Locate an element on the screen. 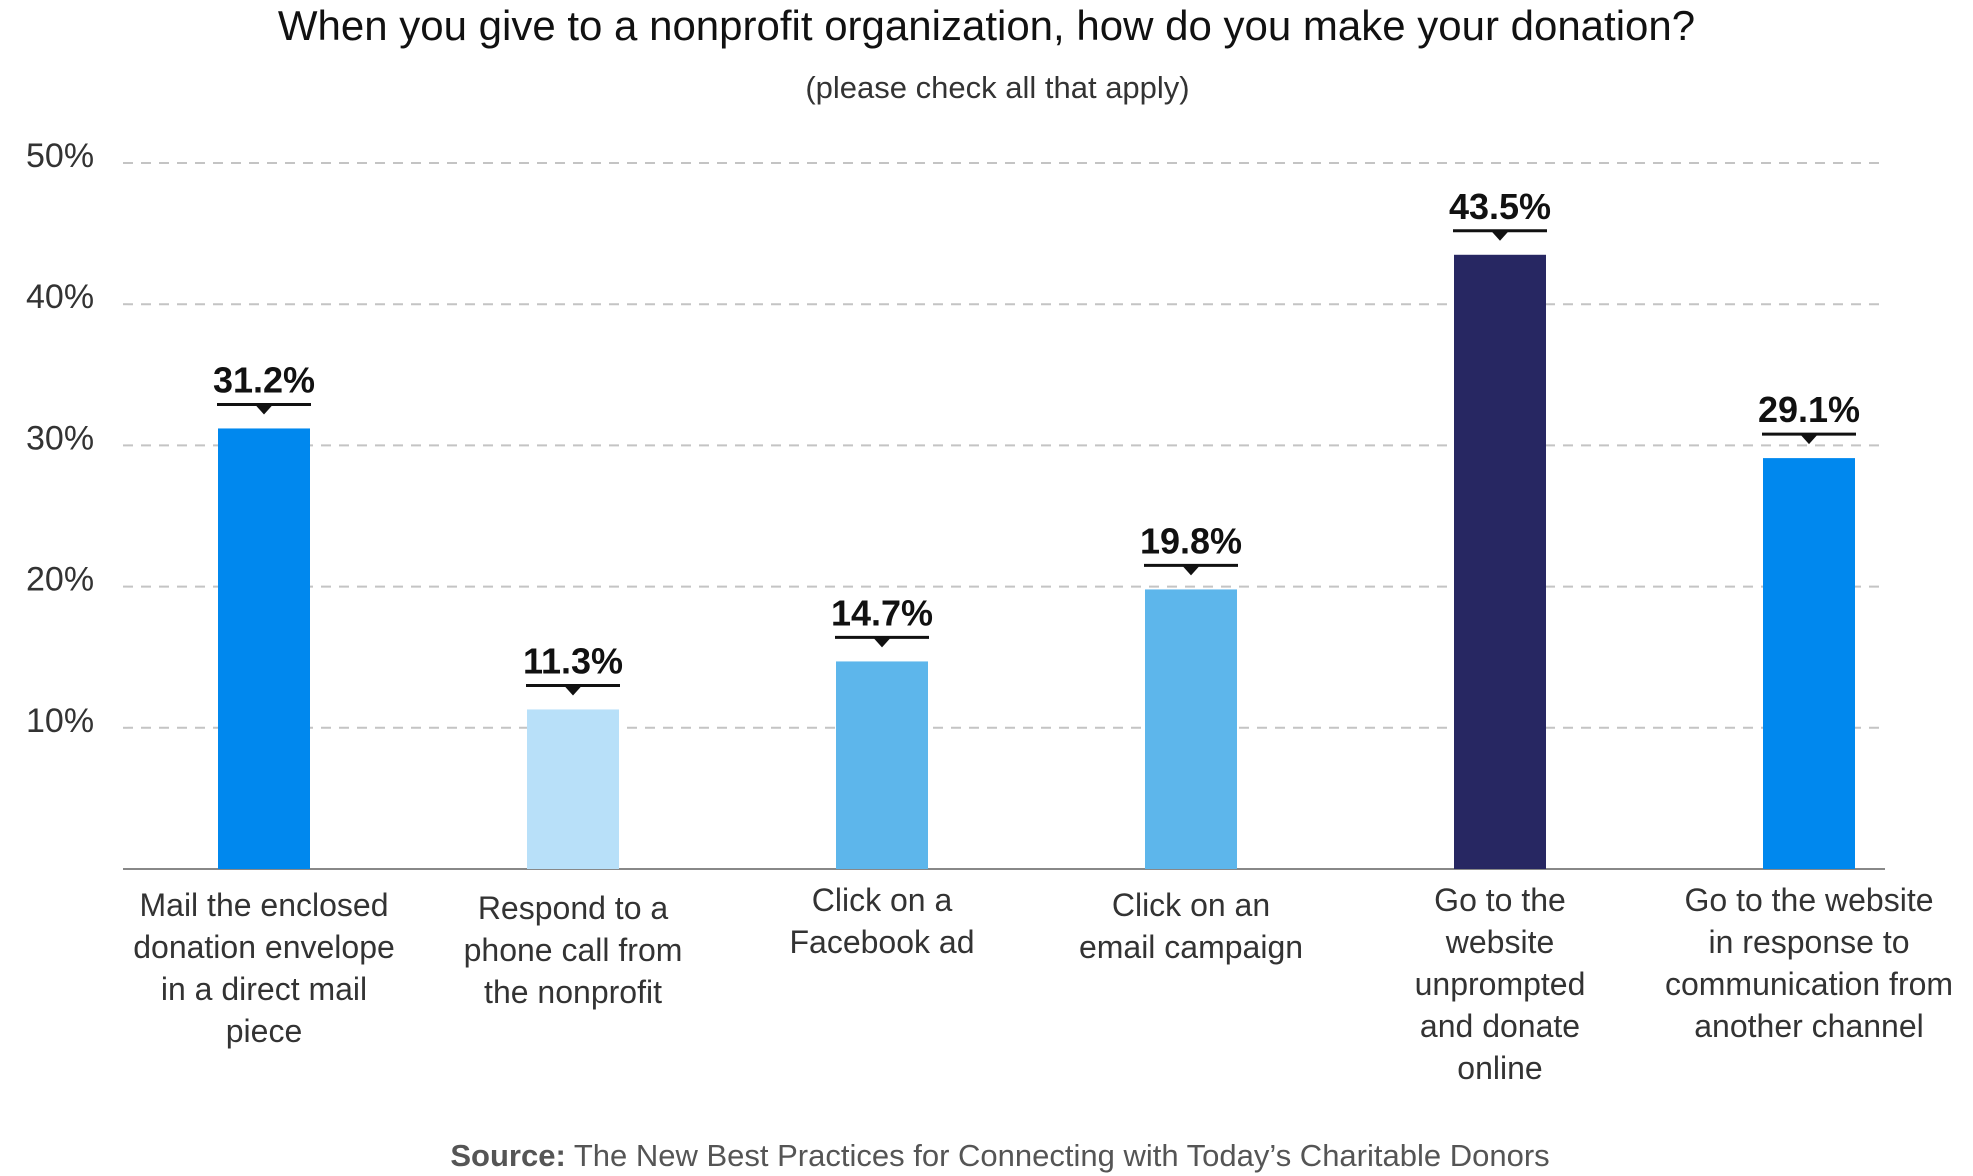 The width and height of the screenshot is (1973, 1176). category-label-line: phone call from is located at coordinates (573, 950).